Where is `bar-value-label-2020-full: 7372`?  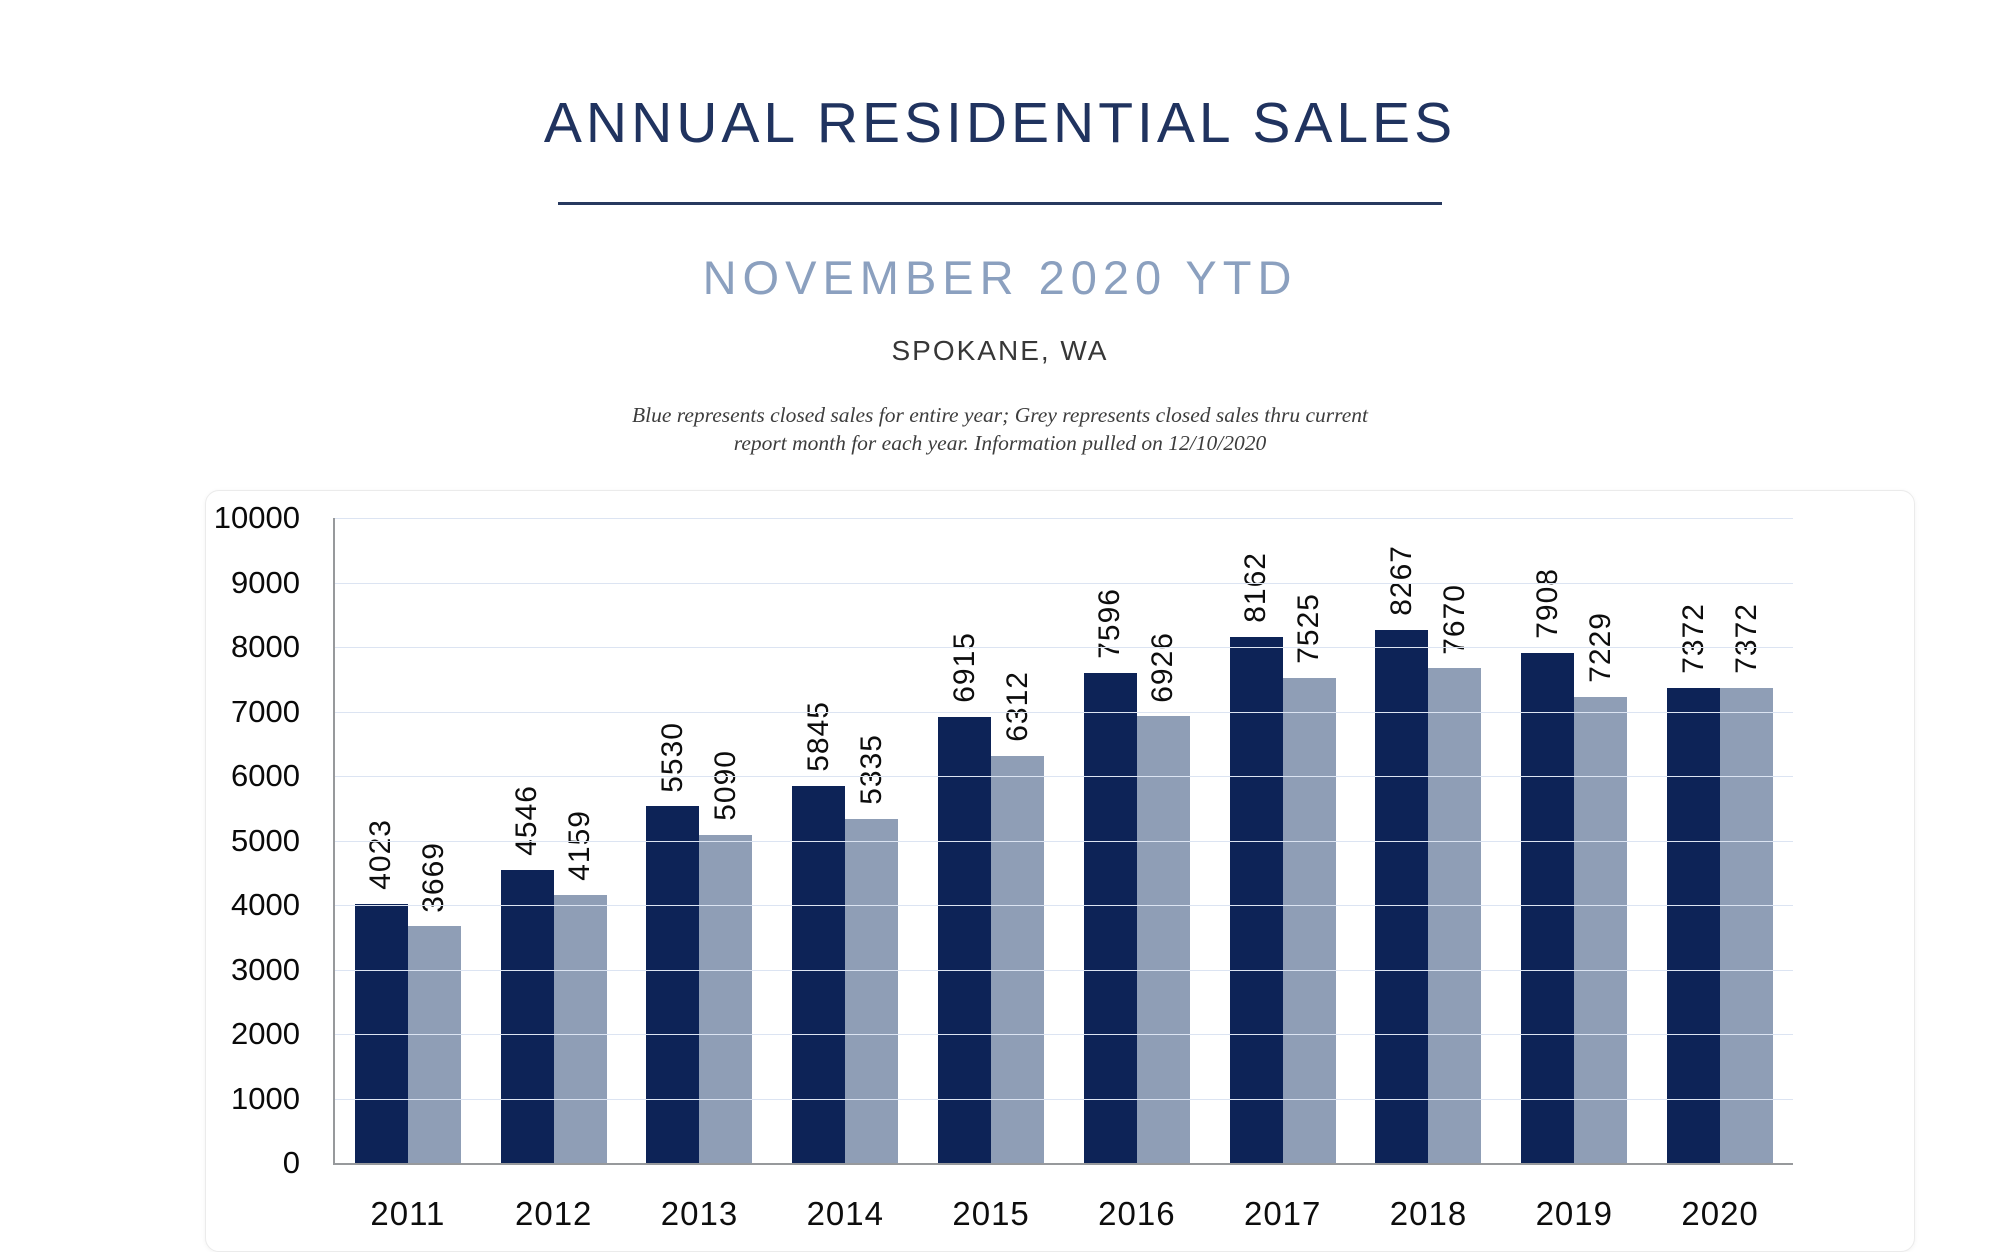
bar-value-label-2020-full: 7372 is located at coordinates (1693, 638).